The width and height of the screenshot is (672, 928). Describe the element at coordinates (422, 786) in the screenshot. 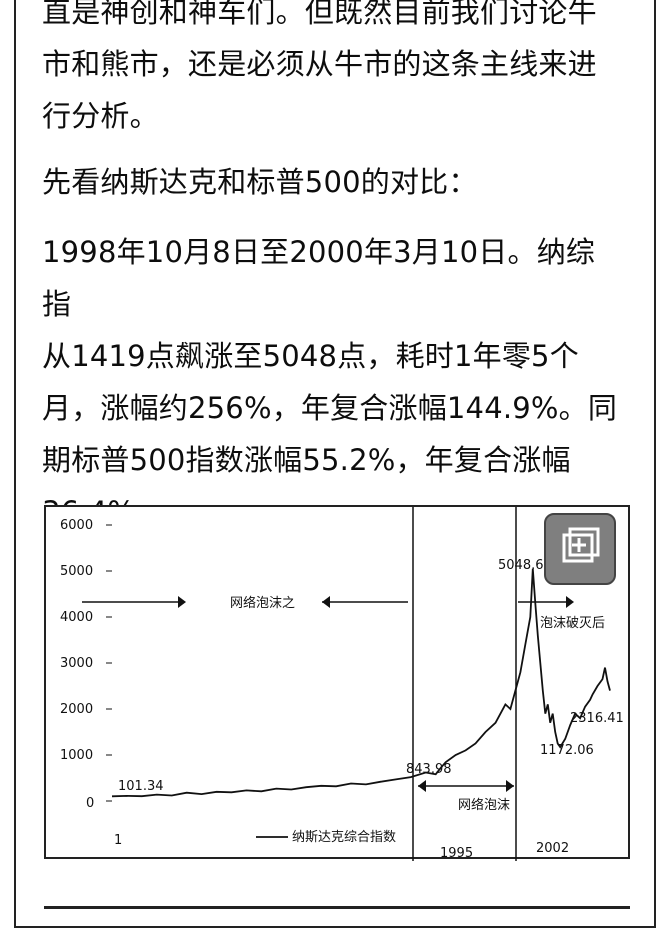

I see `arrow-head-left` at that location.